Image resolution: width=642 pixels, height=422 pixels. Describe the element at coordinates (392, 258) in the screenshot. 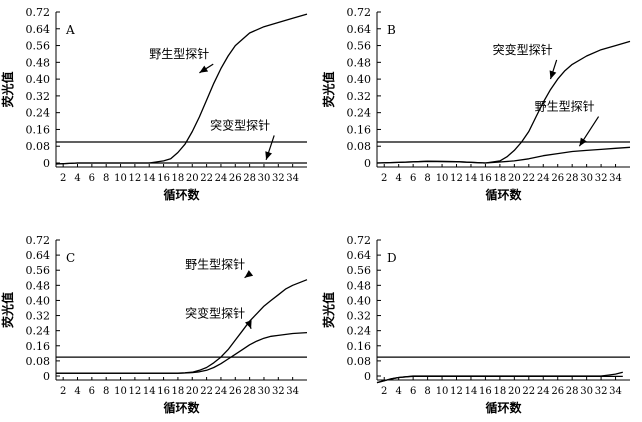

I see `panel-label: D` at that location.